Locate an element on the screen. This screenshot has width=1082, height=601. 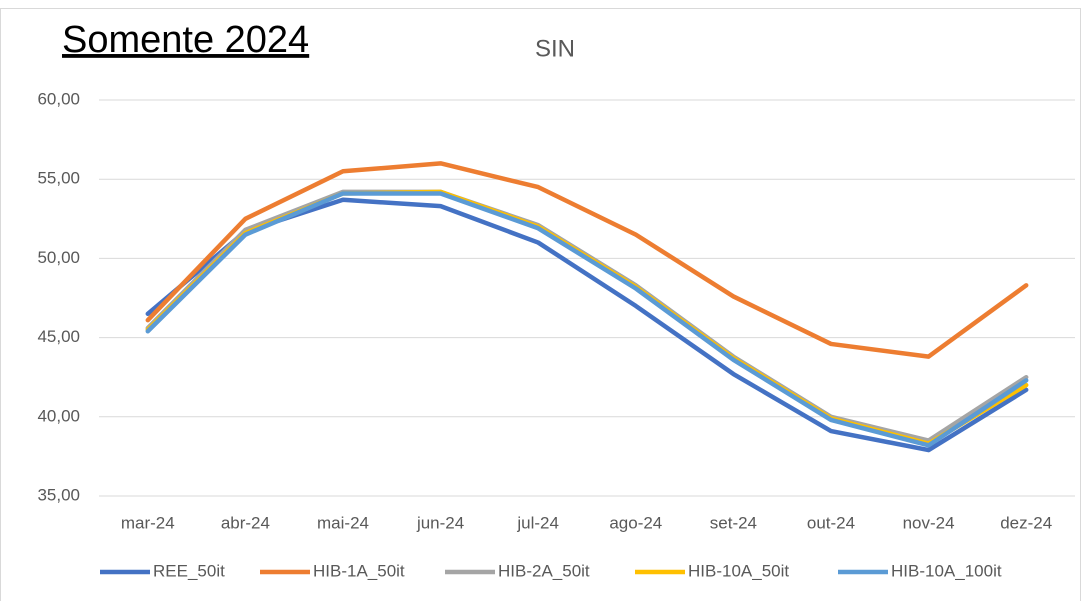
y-tick-label: 45,00 is located at coordinates (58, 336).